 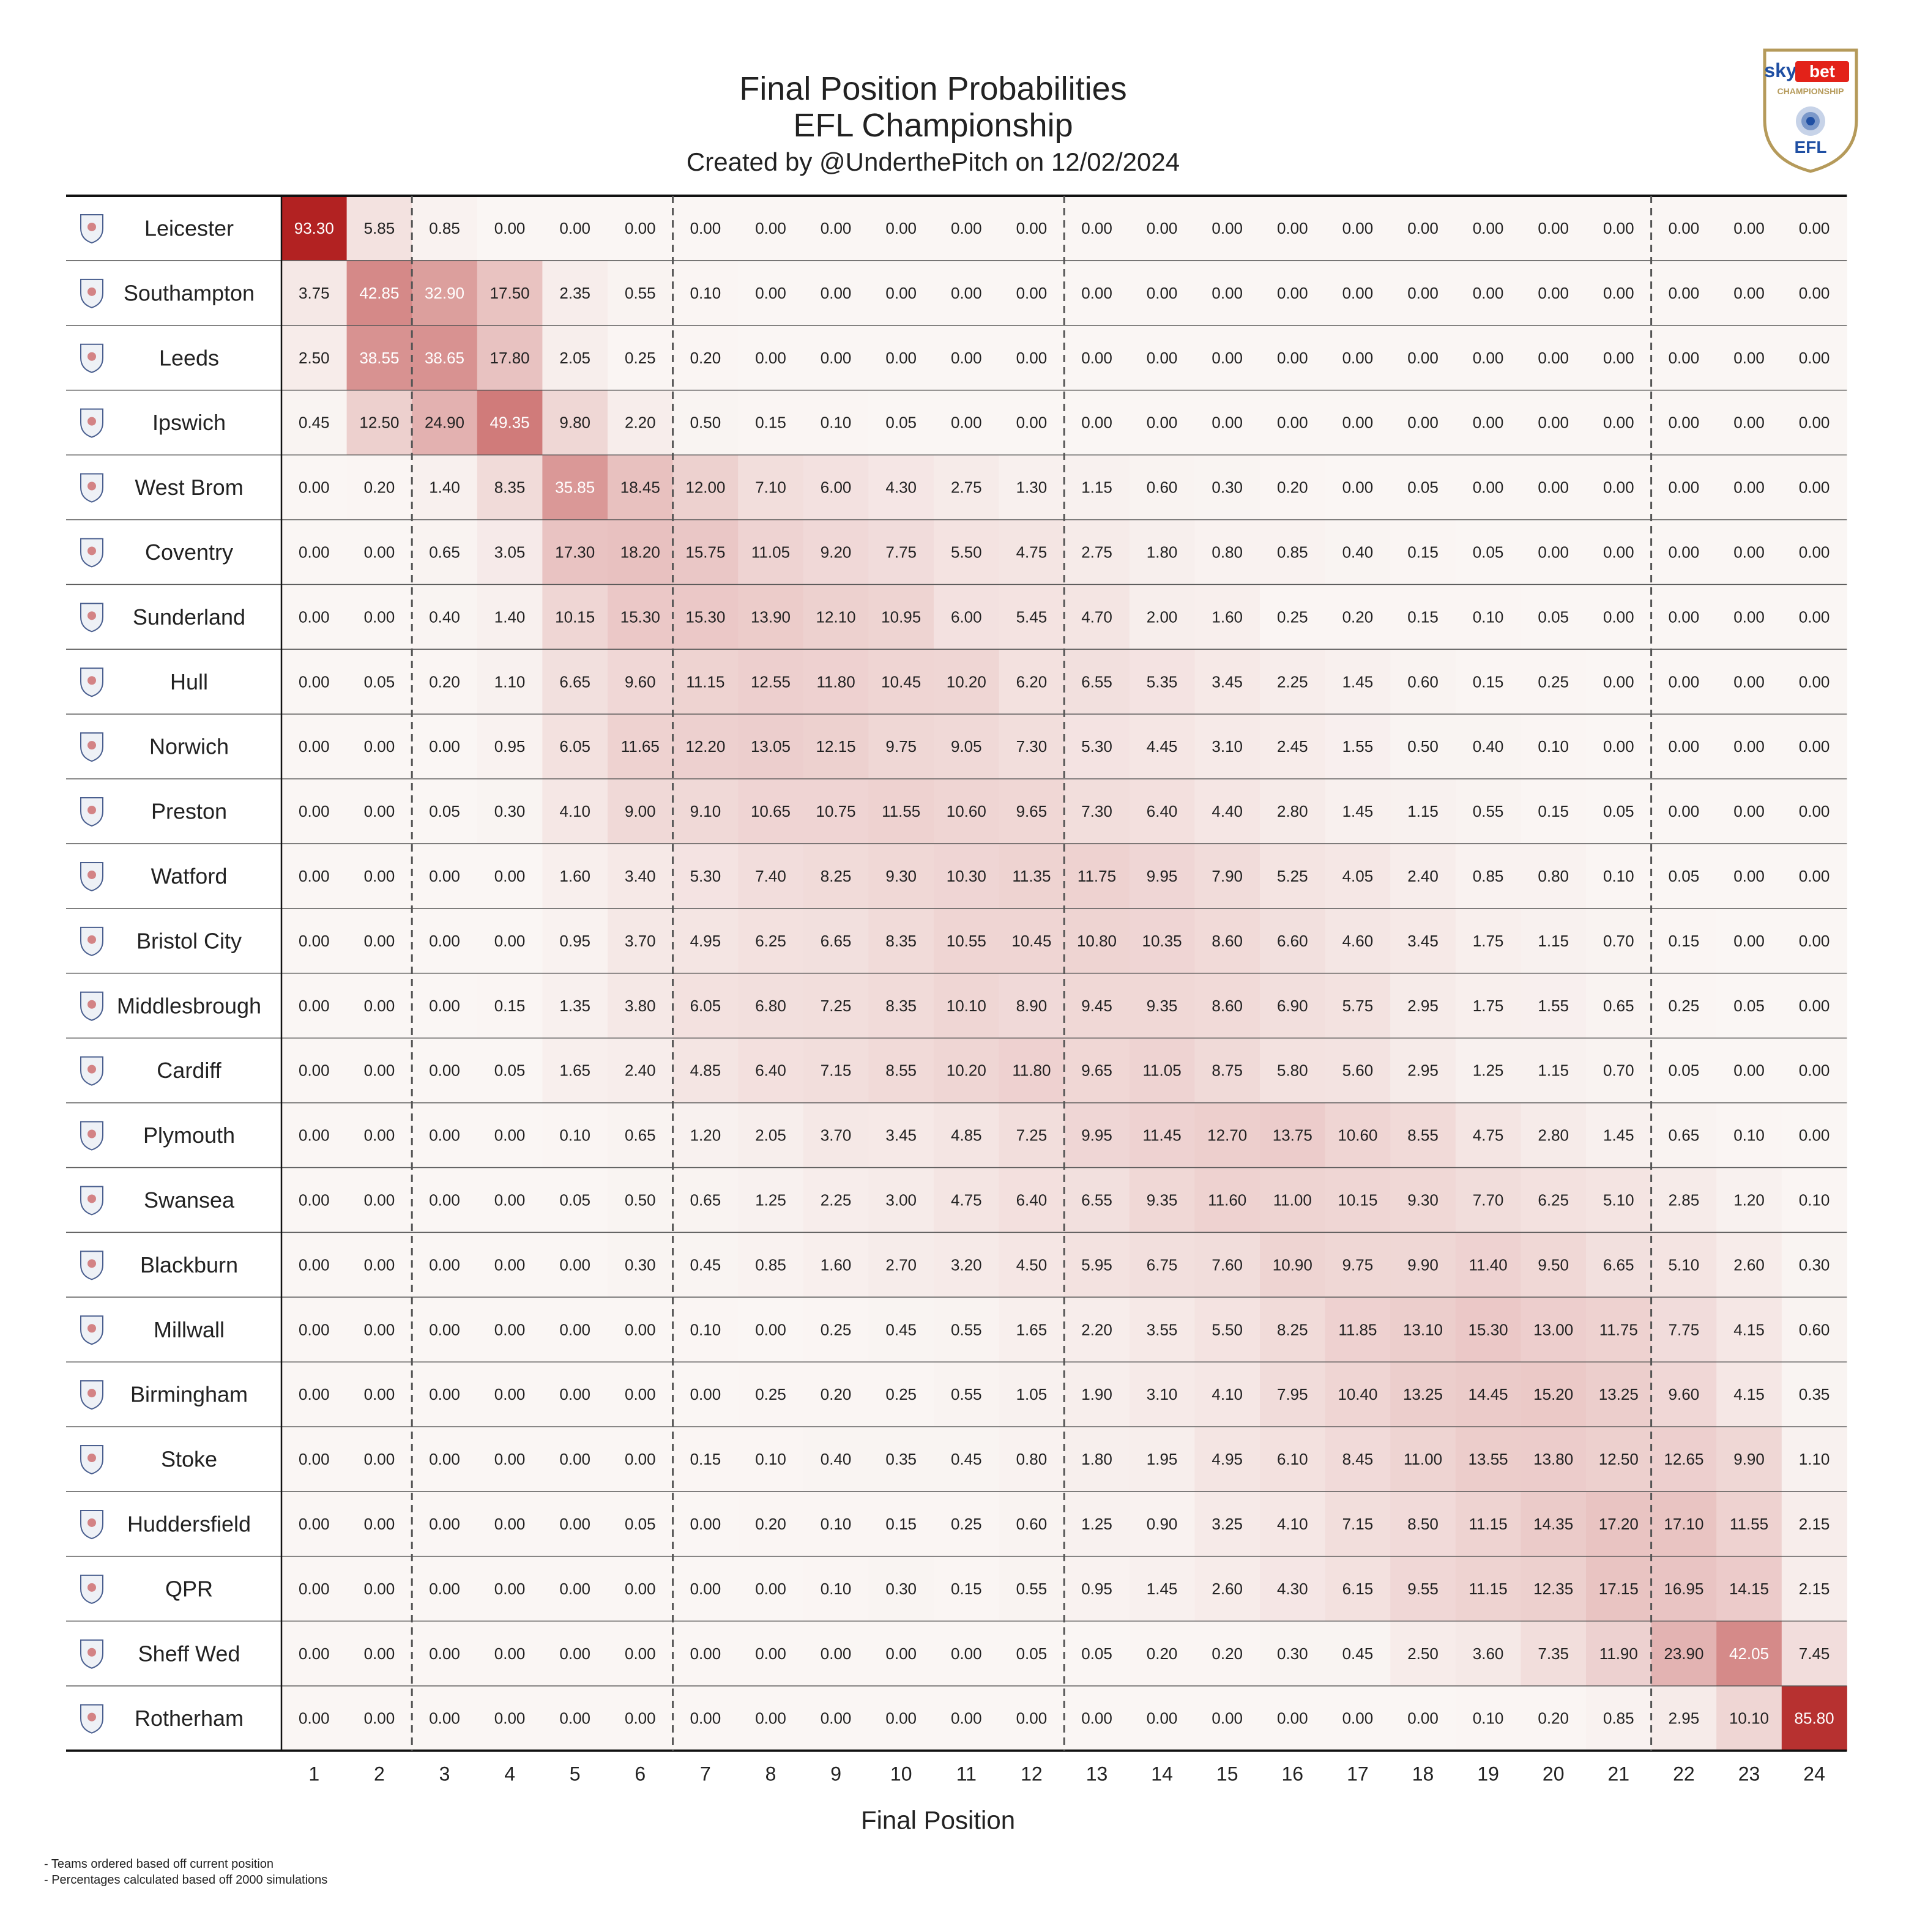 What do you see at coordinates (1619, 1524) in the screenshot?
I see `cell-value: 17.20` at bounding box center [1619, 1524].